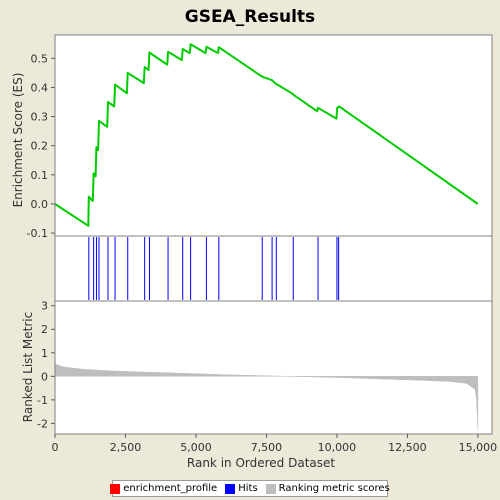  I want to click on legend-swatch-ranking-metric-scores, so click(270, 488).